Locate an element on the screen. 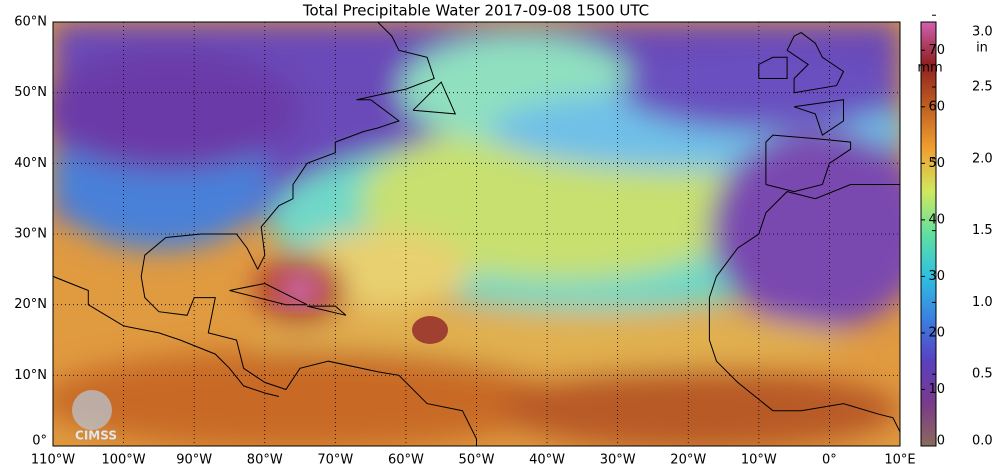 Image resolution: width=1000 pixels, height=474 pixels. colorbar-in-label: 1.0 is located at coordinates (982, 302).